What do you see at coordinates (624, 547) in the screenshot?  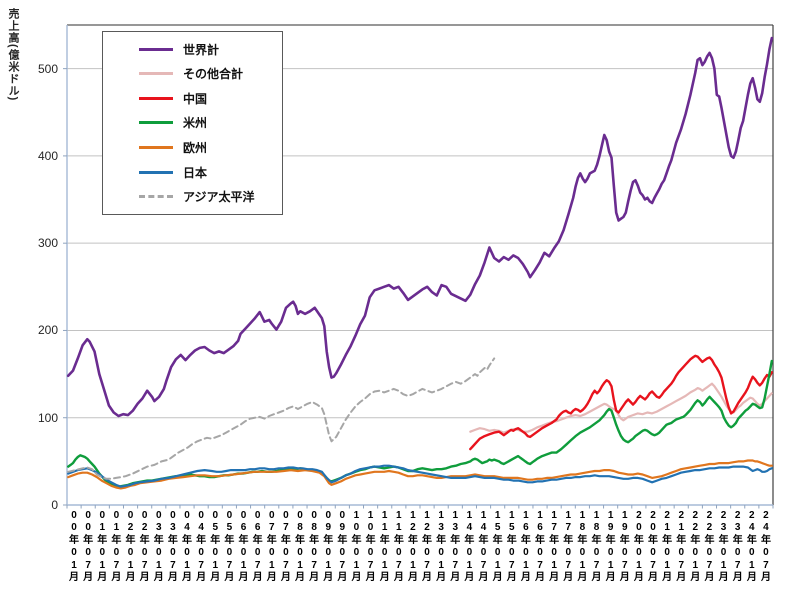 I see `x-tick-label-19年07月: 1 9 年 0 7 月` at bounding box center [624, 547].